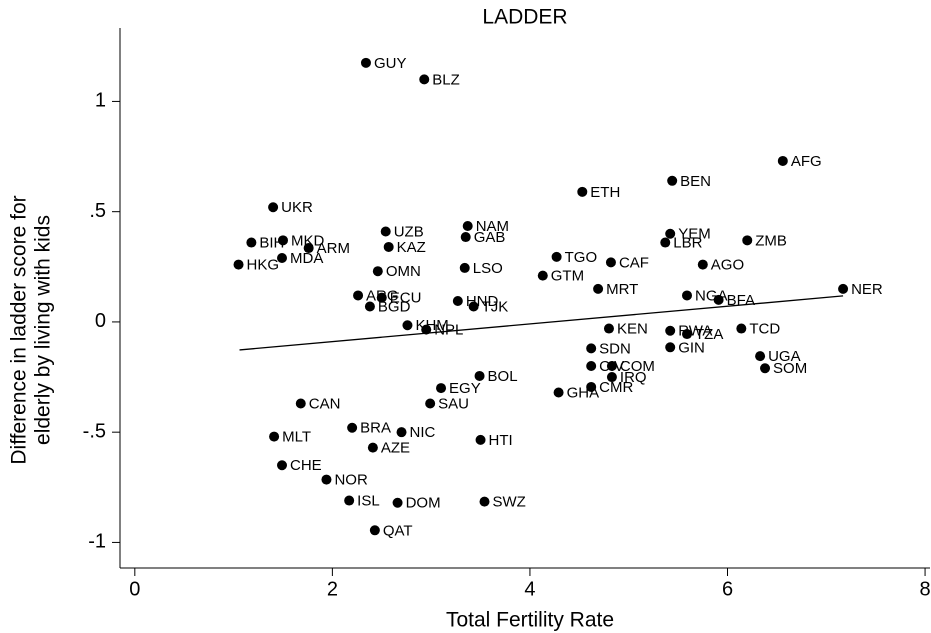 This screenshot has width=931, height=633. What do you see at coordinates (97, 211) in the screenshot?
I see `y-tick-label: .5` at bounding box center [97, 211].